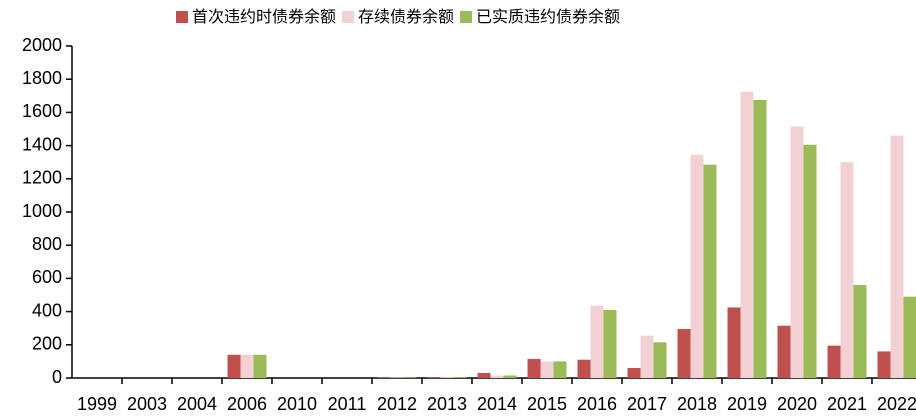 The image size is (916, 417). I want to click on x-tick-label: 2015, so click(547, 404).